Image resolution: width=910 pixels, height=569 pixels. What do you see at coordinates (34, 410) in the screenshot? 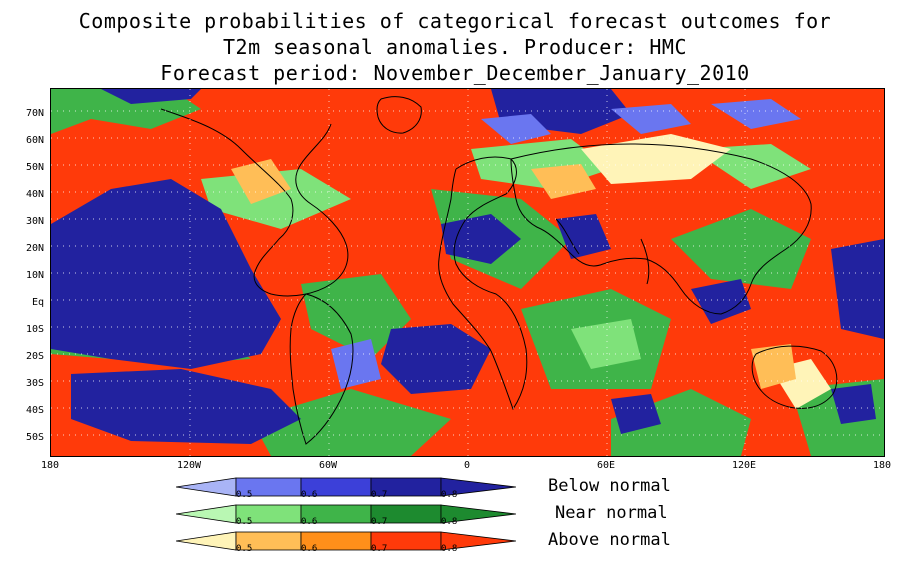
I see `lat-label: 40S` at bounding box center [34, 410].